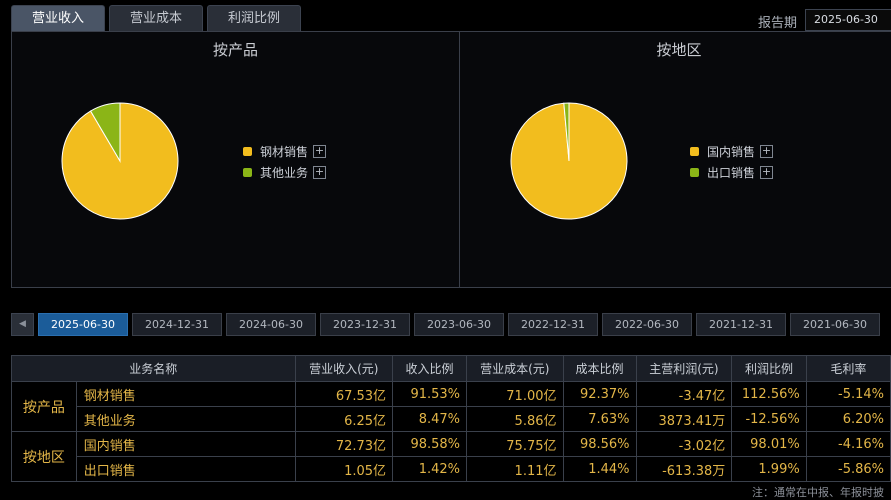 The width and height of the screenshot is (891, 500). I want to click on legend-item-export-sales: 出口销售 +, so click(732, 172).